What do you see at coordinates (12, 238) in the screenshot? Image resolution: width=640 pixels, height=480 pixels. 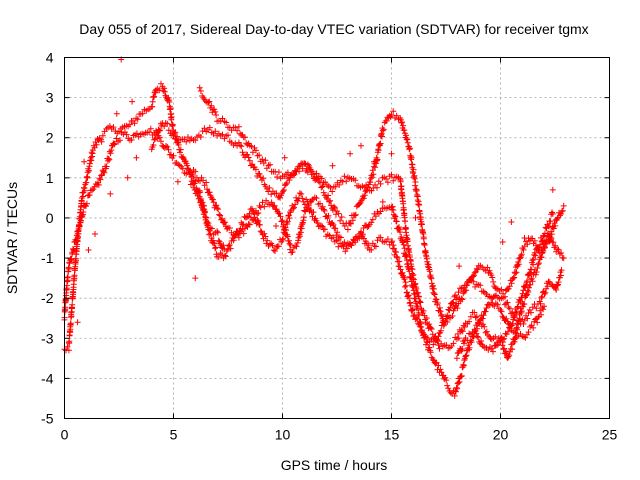 I see `y-axis-label: SDTVAR / TECUs` at bounding box center [12, 238].